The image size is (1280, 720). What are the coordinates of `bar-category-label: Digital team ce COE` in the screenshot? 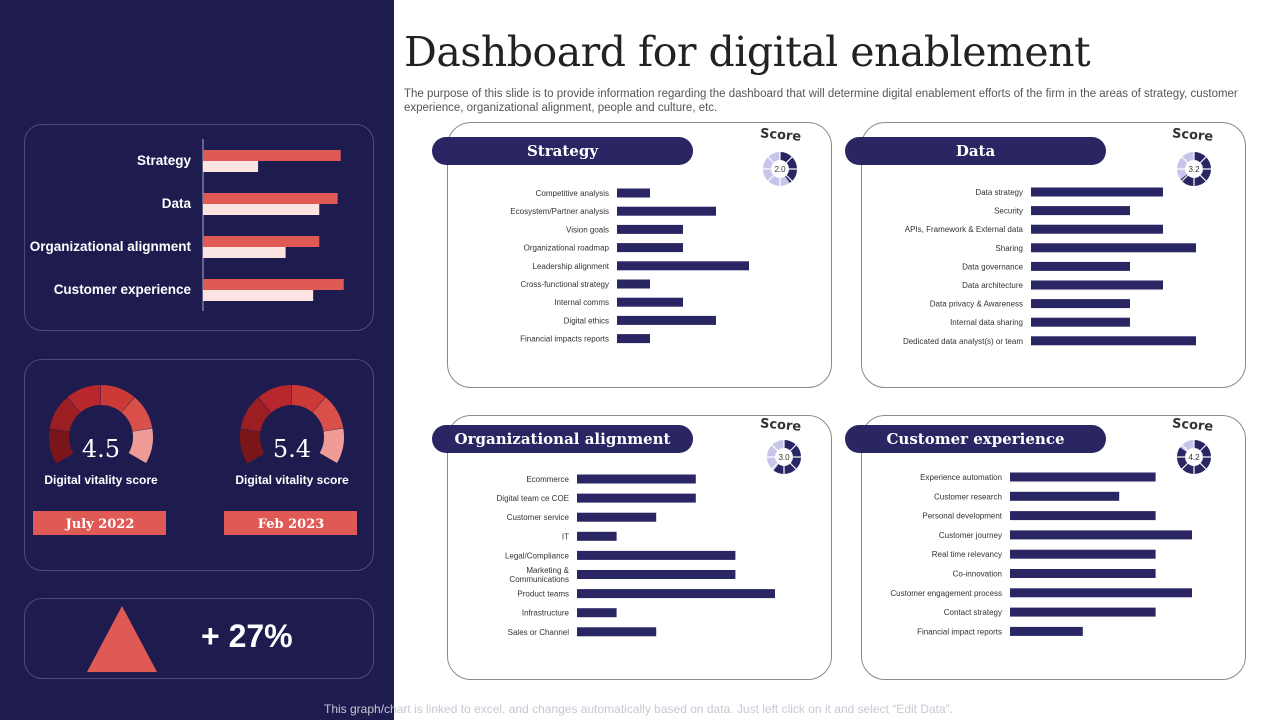 It's located at (533, 498).